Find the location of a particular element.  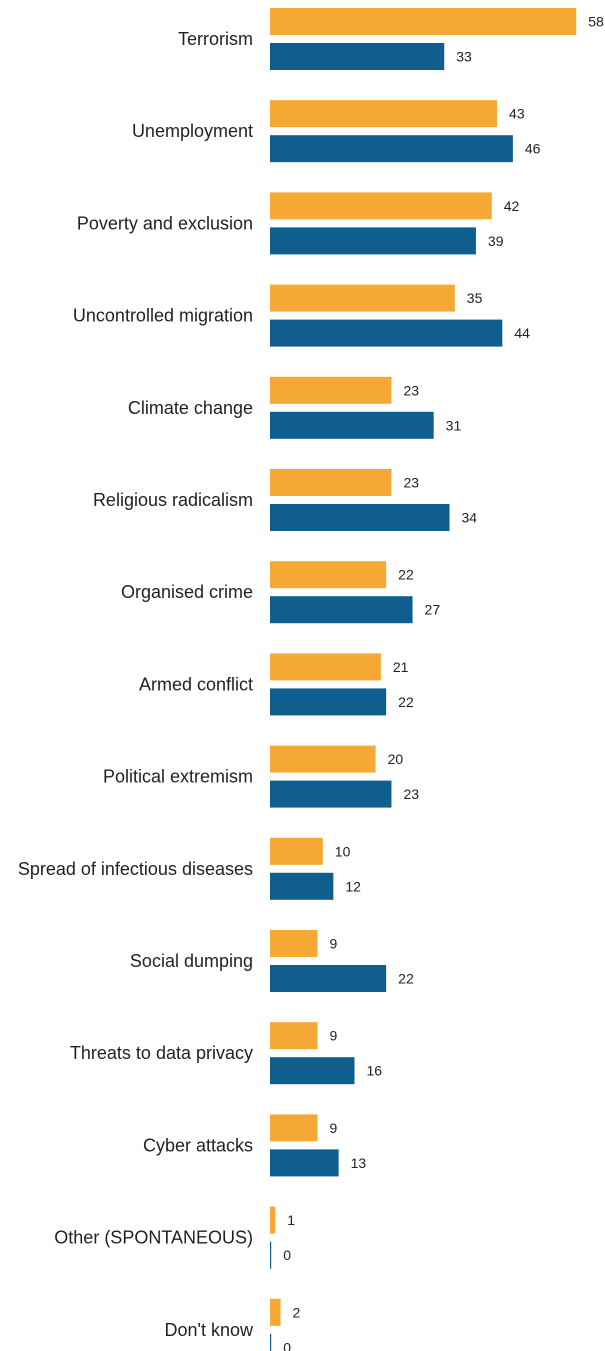

value-label-organised-crime-series-2: 27 is located at coordinates (433, 610).